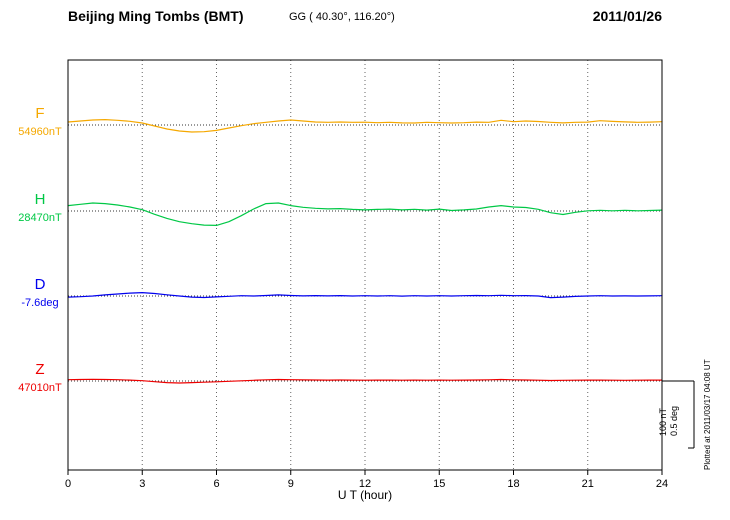 The image size is (730, 520). I want to click on x-tick-label: 18, so click(513, 484).